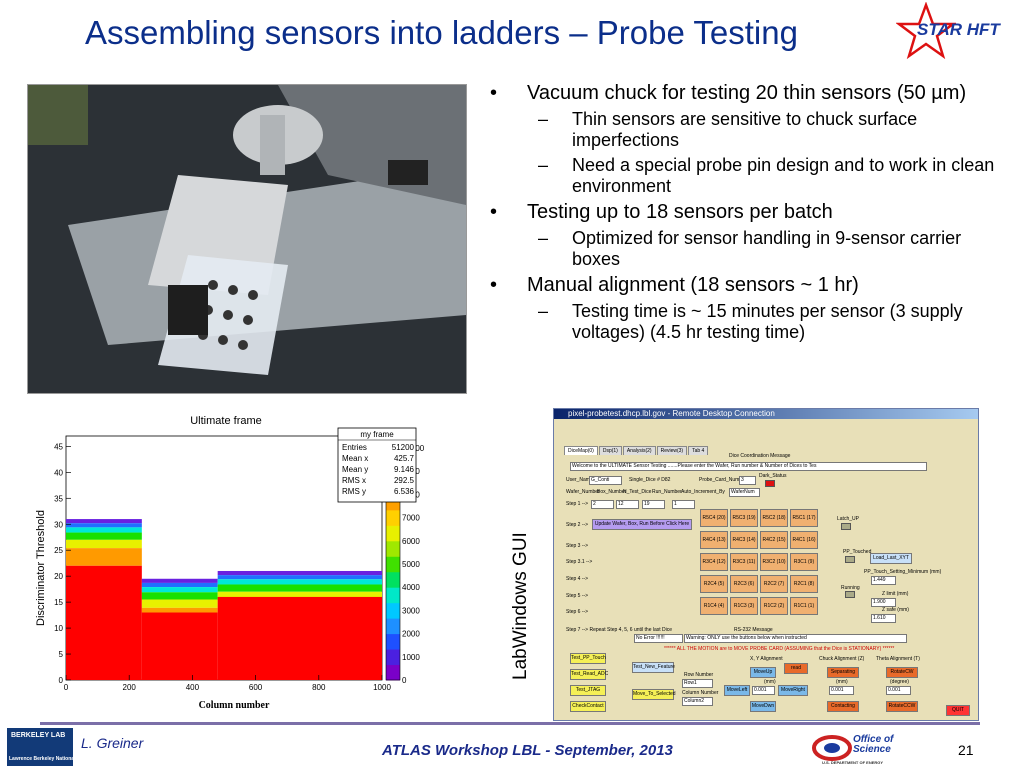  What do you see at coordinates (577, 596) in the screenshot?
I see `step5-label: Step 5 -->` at bounding box center [577, 596].